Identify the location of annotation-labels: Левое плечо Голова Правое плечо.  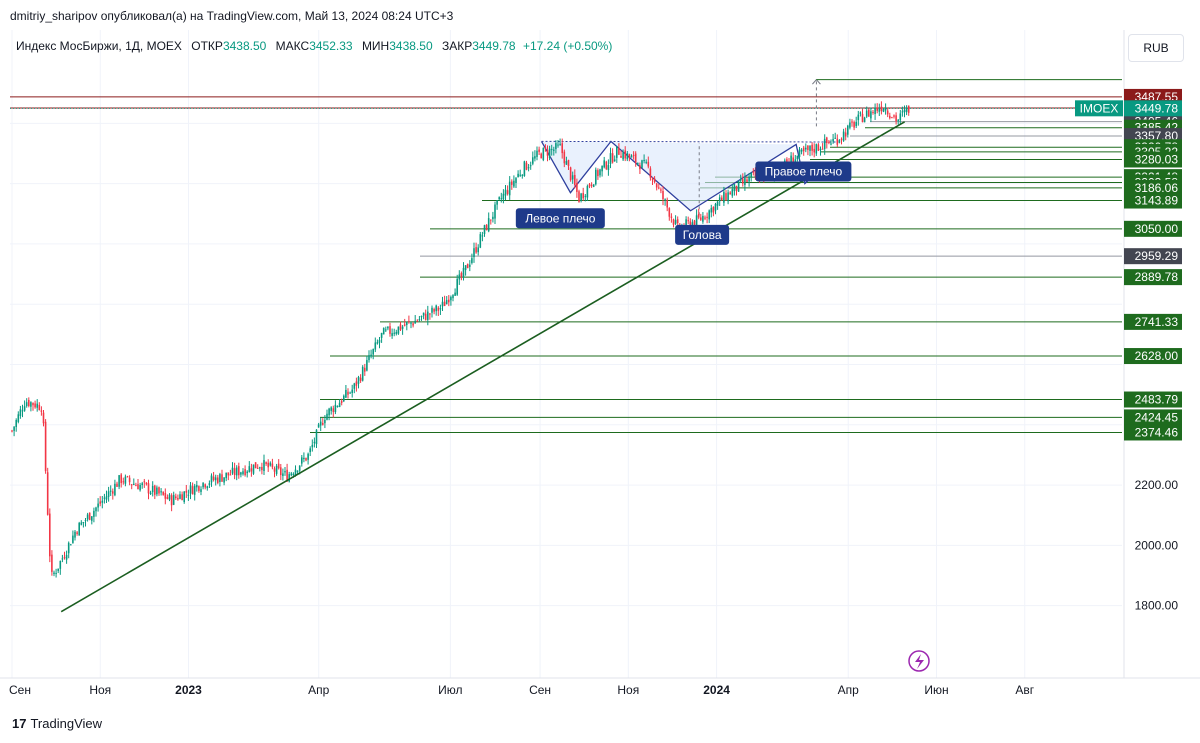
(683, 203).